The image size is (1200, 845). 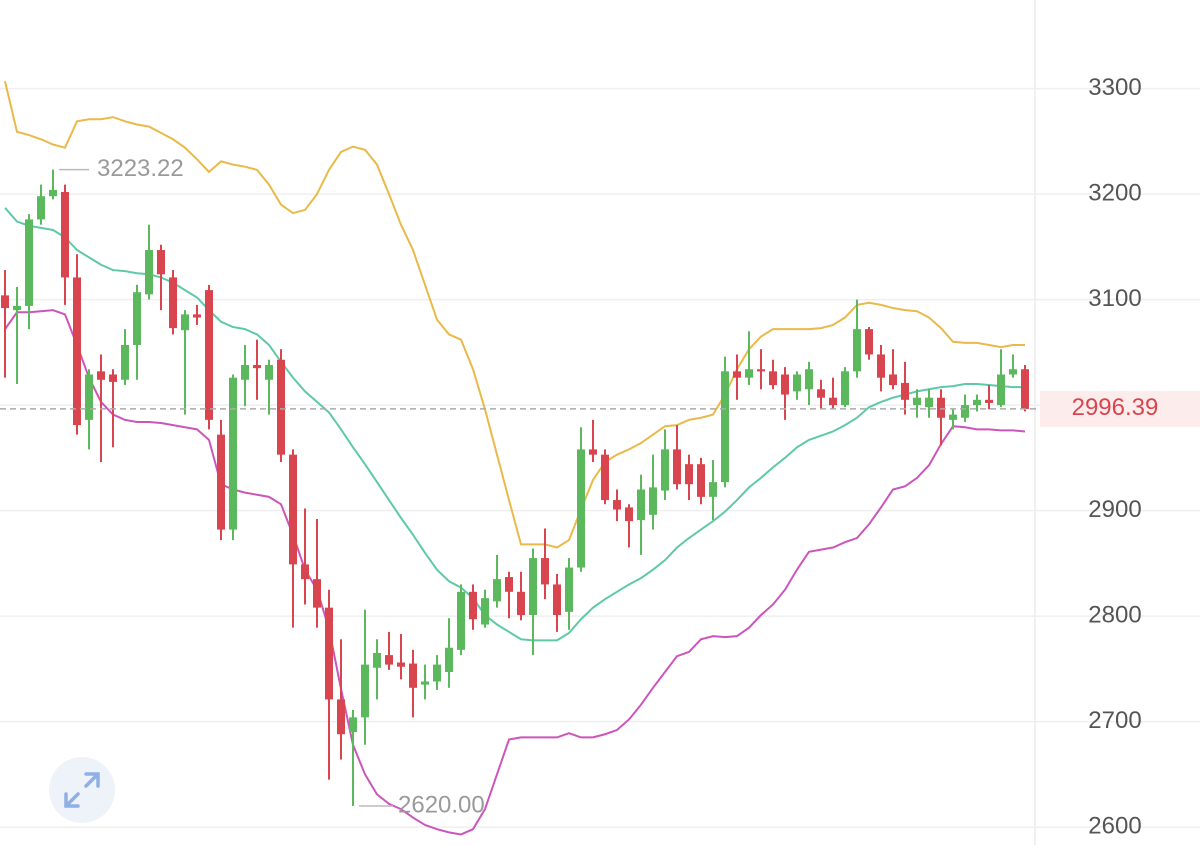 What do you see at coordinates (1114, 825) in the screenshot?
I see `y-tick-label: 2600` at bounding box center [1114, 825].